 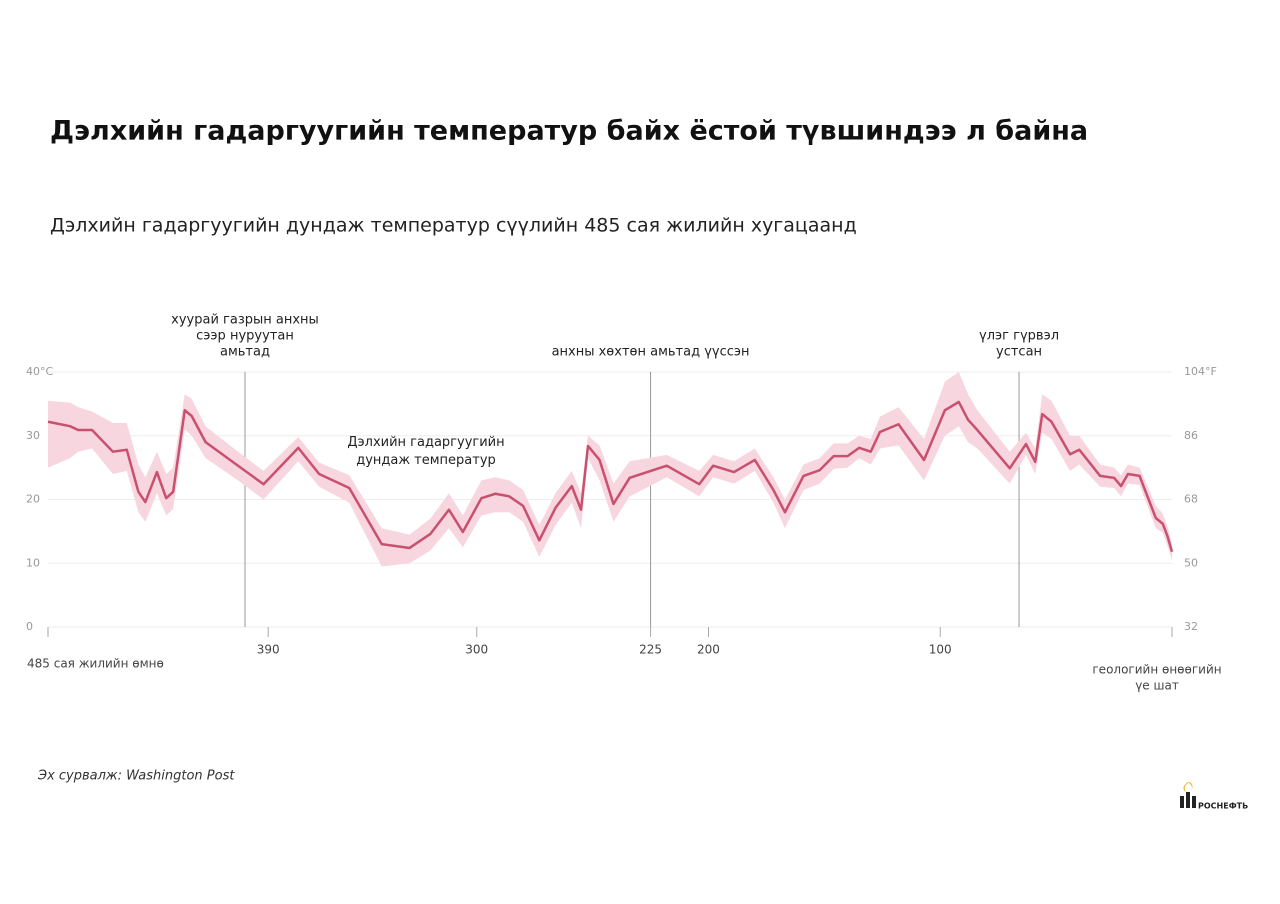 I want to click on x-start-label: 485 сая жилийн өмнө, so click(x=95, y=664).